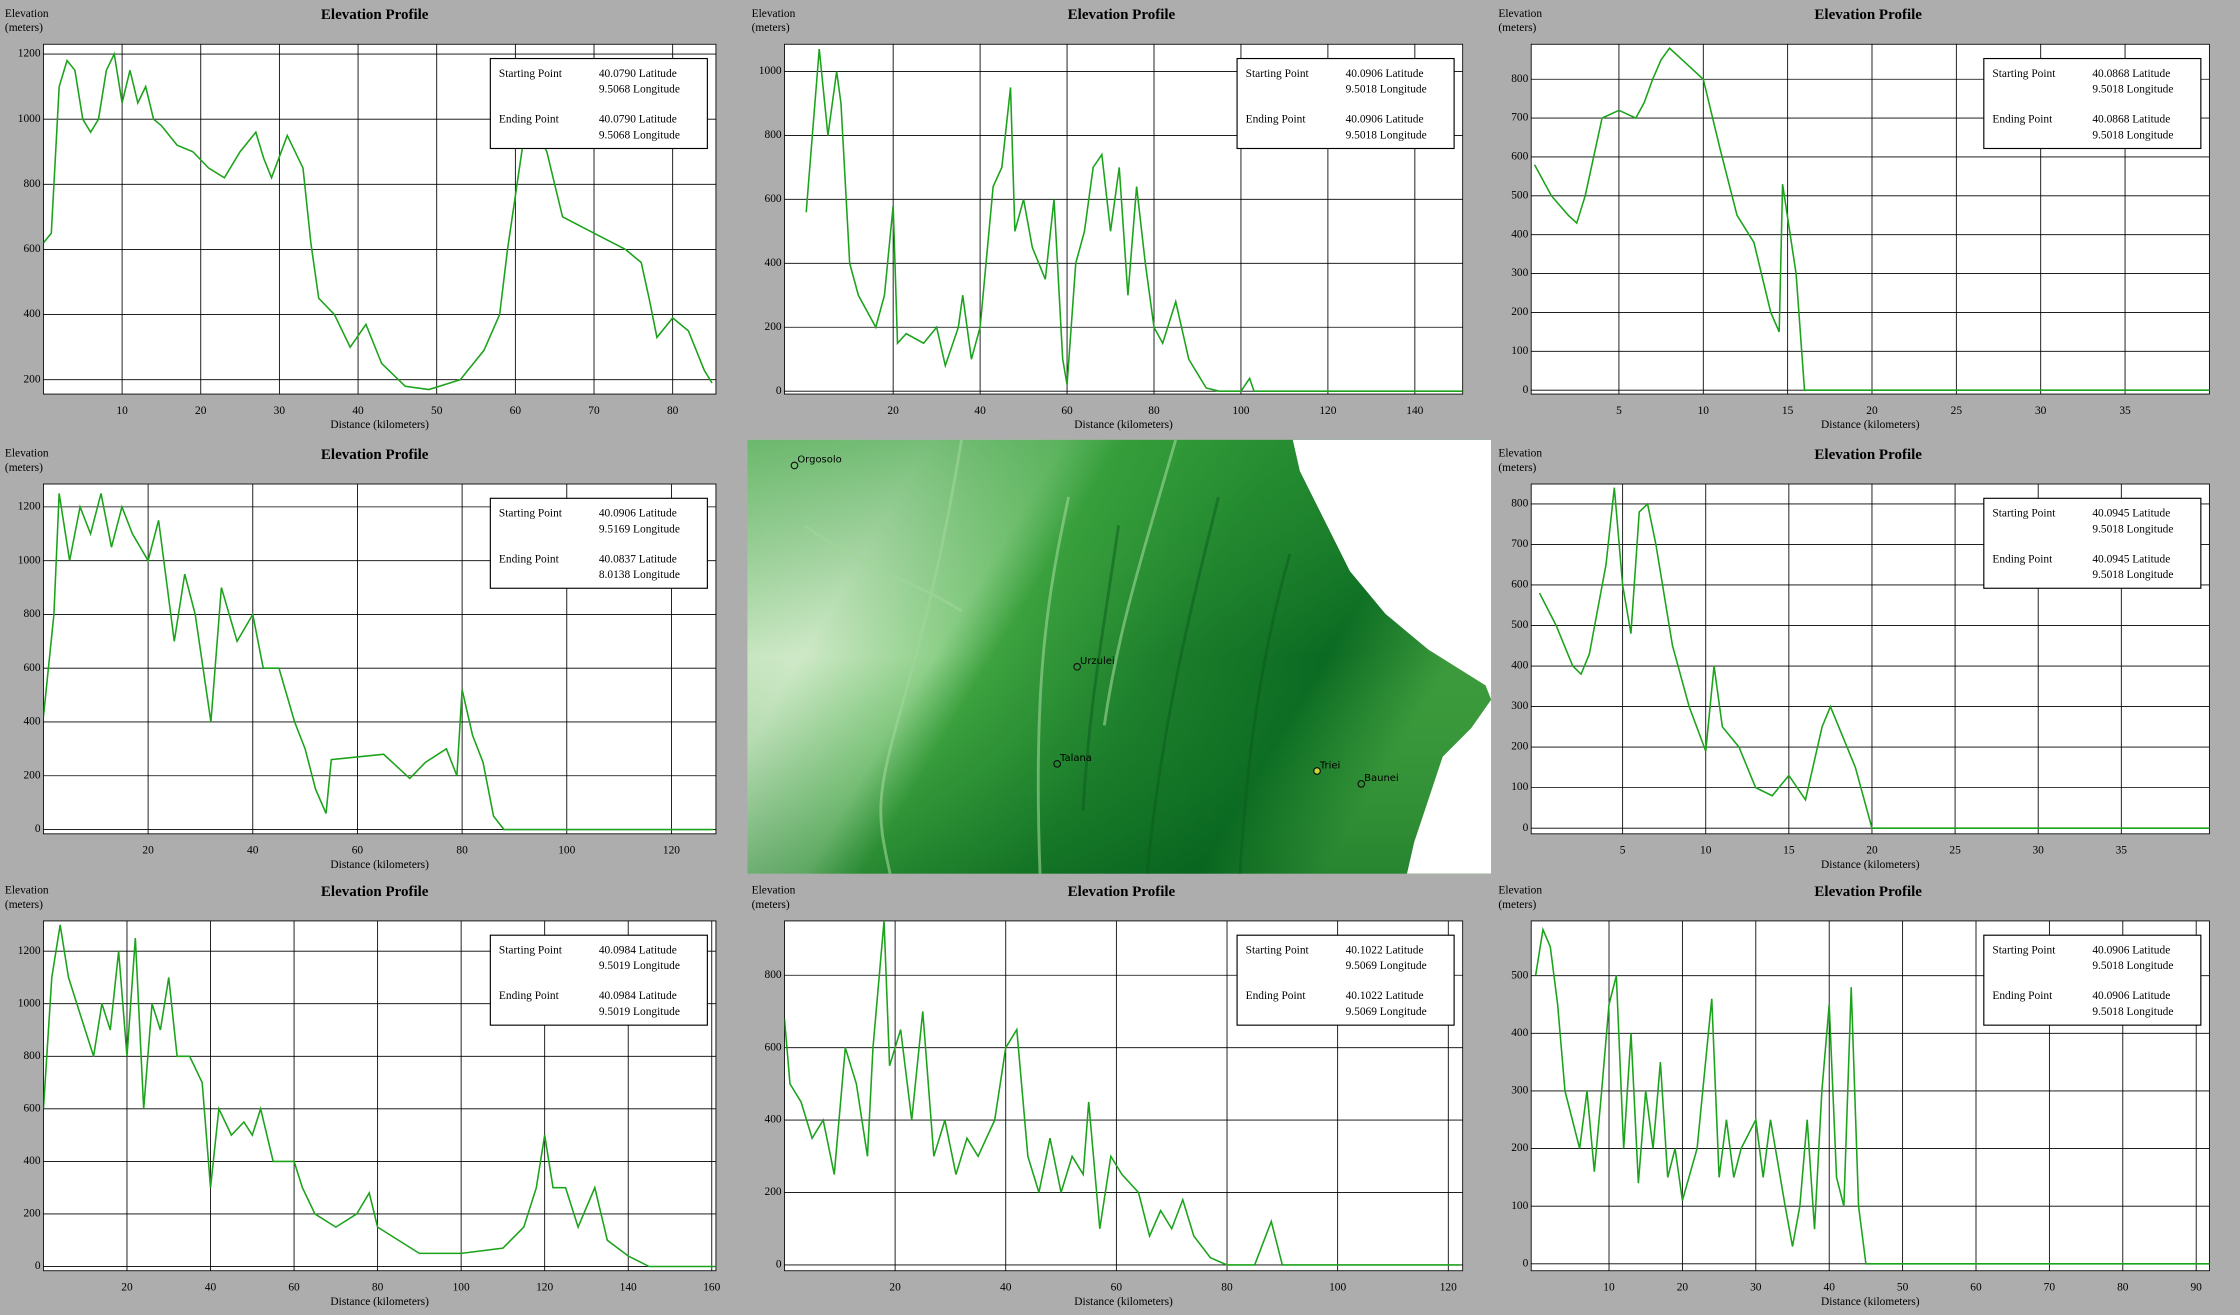 This screenshot has width=2240, height=1315. What do you see at coordinates (639, 90) in the screenshot?
I see `info-longitude: 9.5068 Longitude` at bounding box center [639, 90].